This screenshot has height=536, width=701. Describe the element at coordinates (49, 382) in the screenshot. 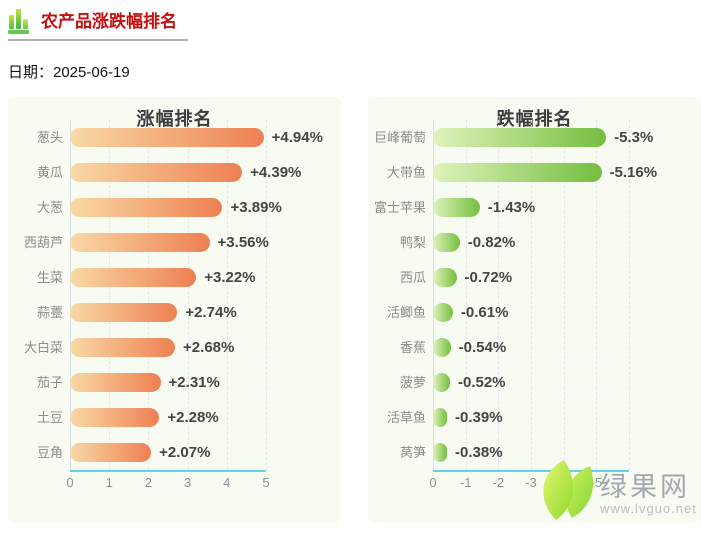

I see `category-label: 茄子` at that location.